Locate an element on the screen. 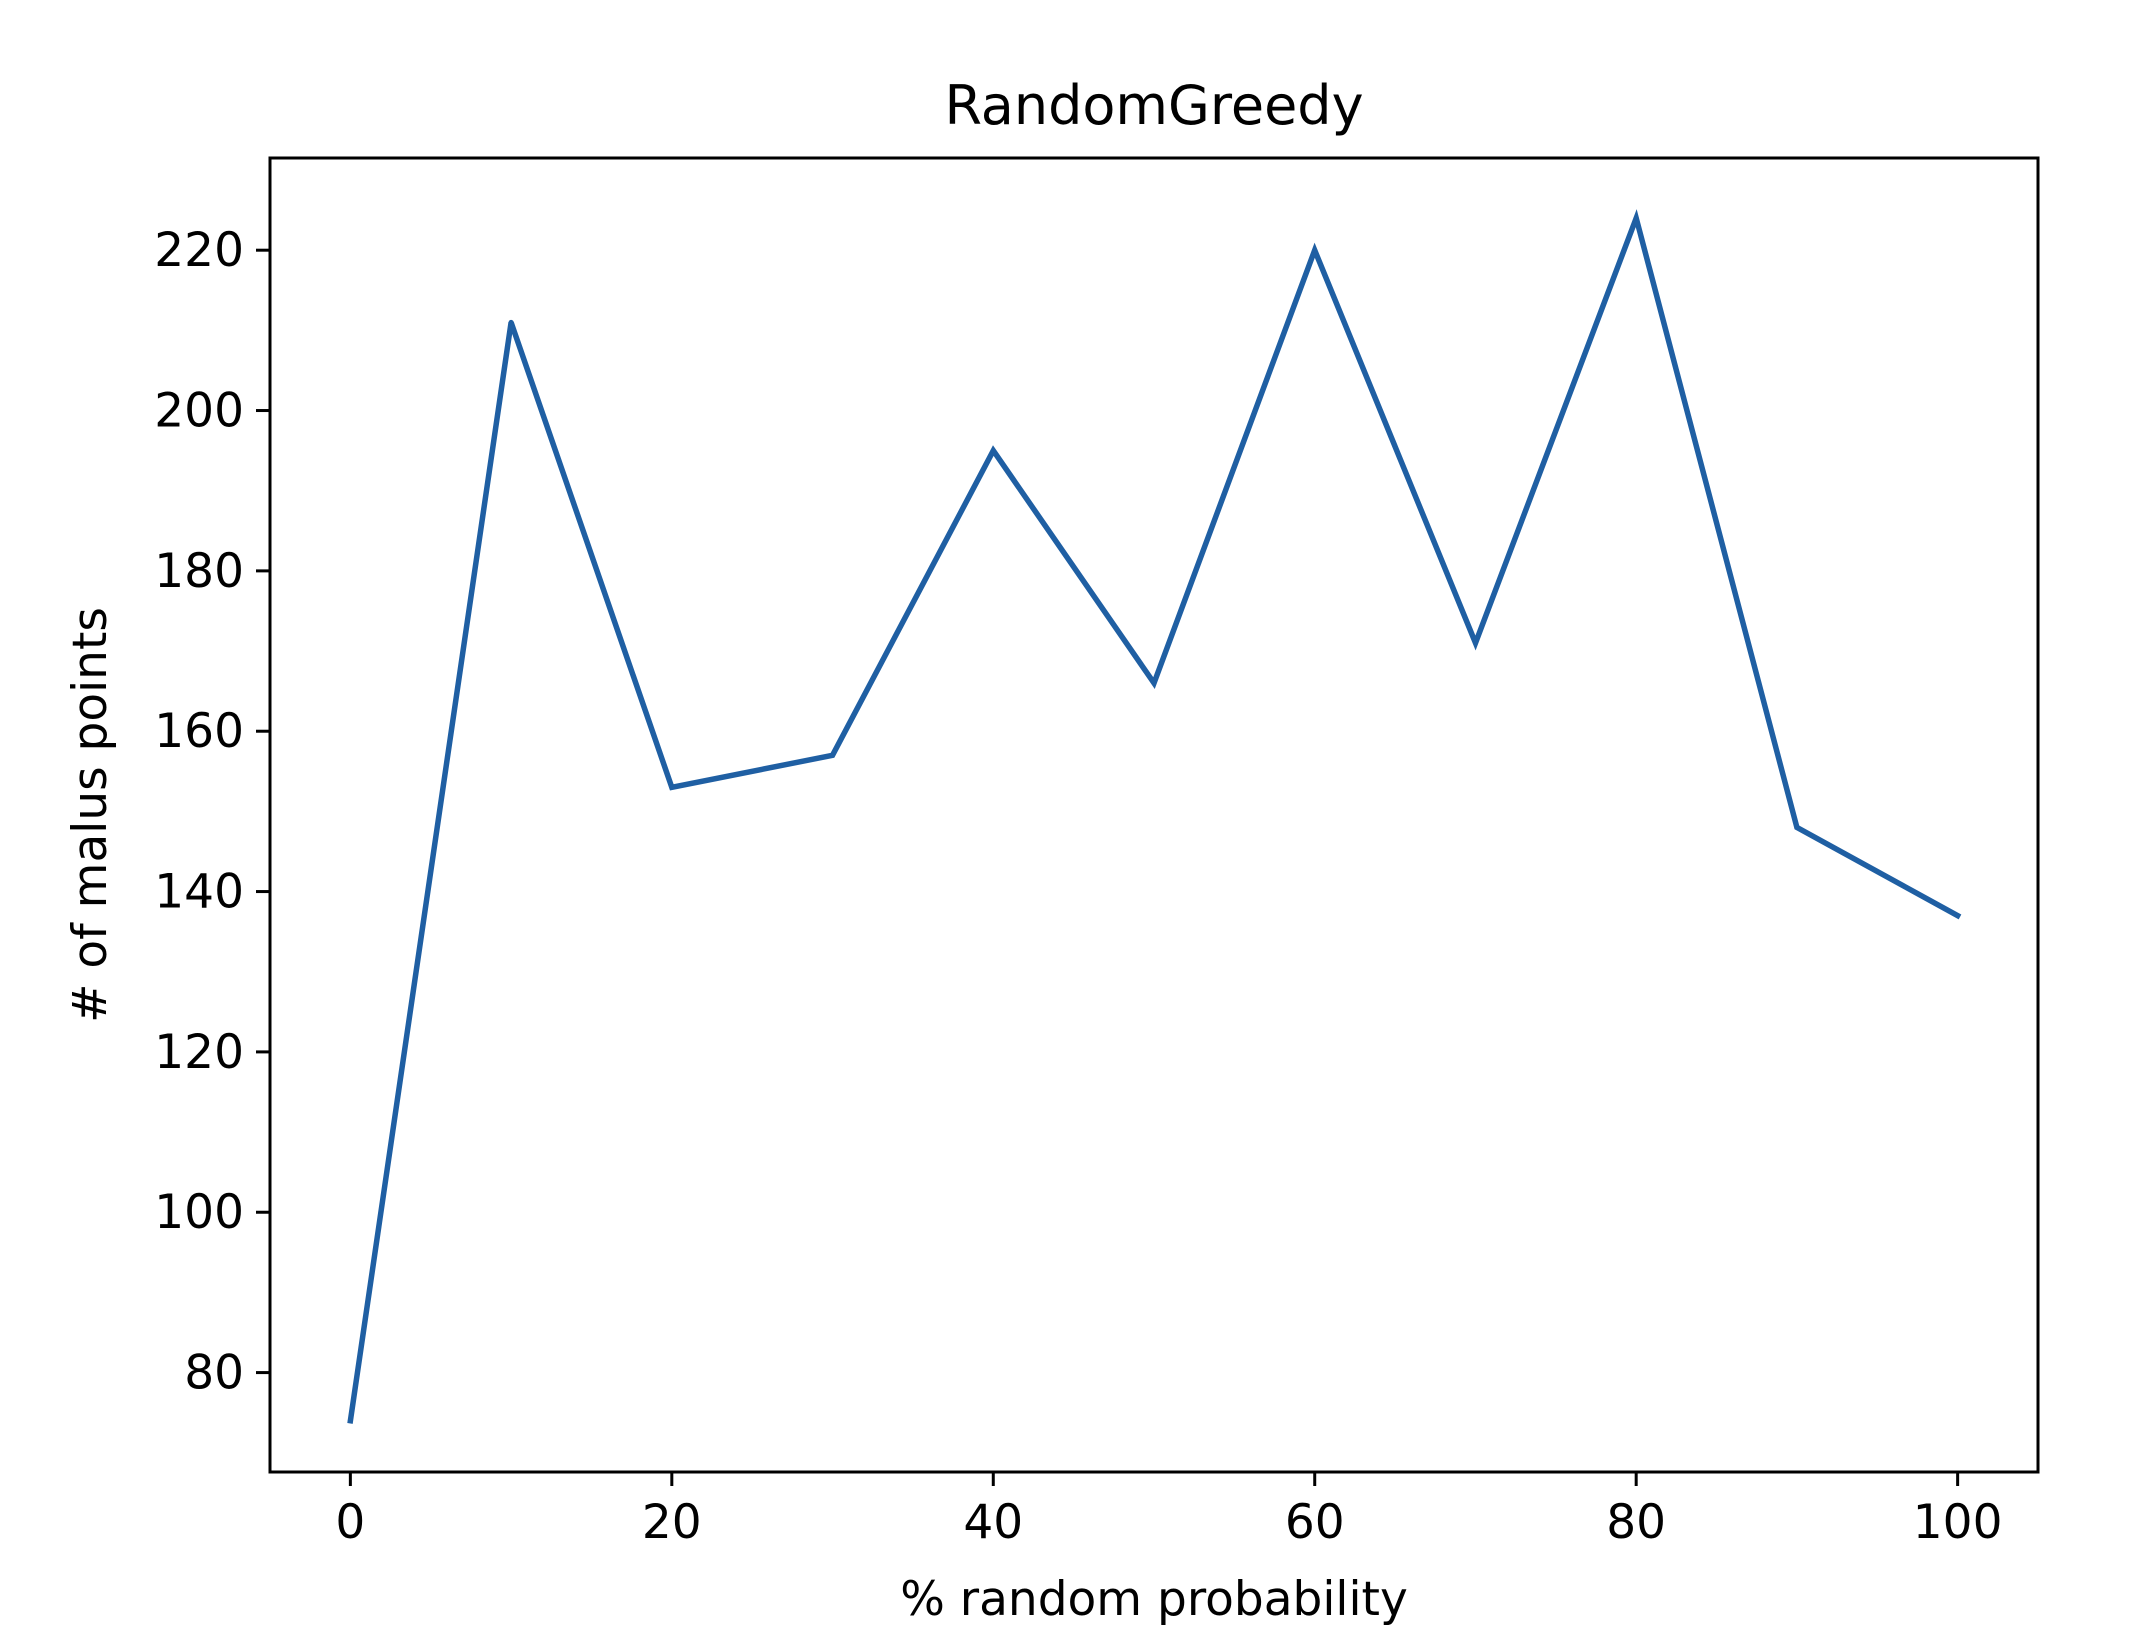 This screenshot has height=1650, width=2148. x-tick-label: 20 is located at coordinates (672, 1522).